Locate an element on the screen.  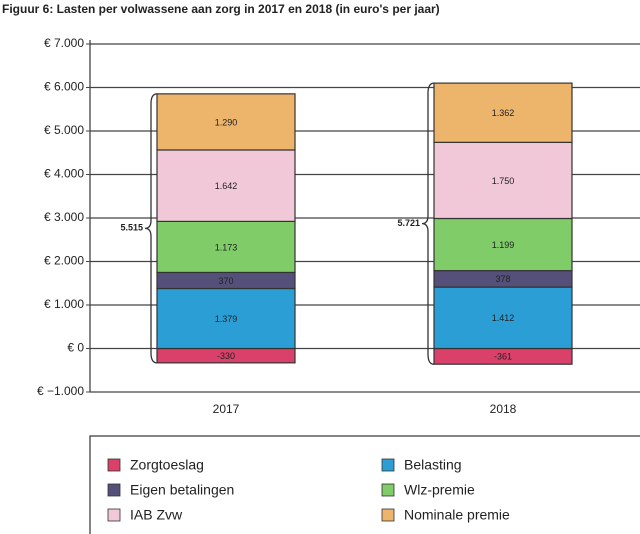
annotation: 5.721 is located at coordinates (408, 223).